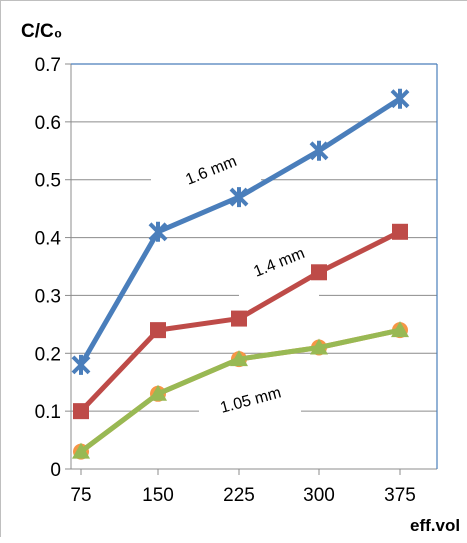 This screenshot has height=543, width=467. What do you see at coordinates (80, 495) in the screenshot?
I see `x-tick-label: 75` at bounding box center [80, 495].